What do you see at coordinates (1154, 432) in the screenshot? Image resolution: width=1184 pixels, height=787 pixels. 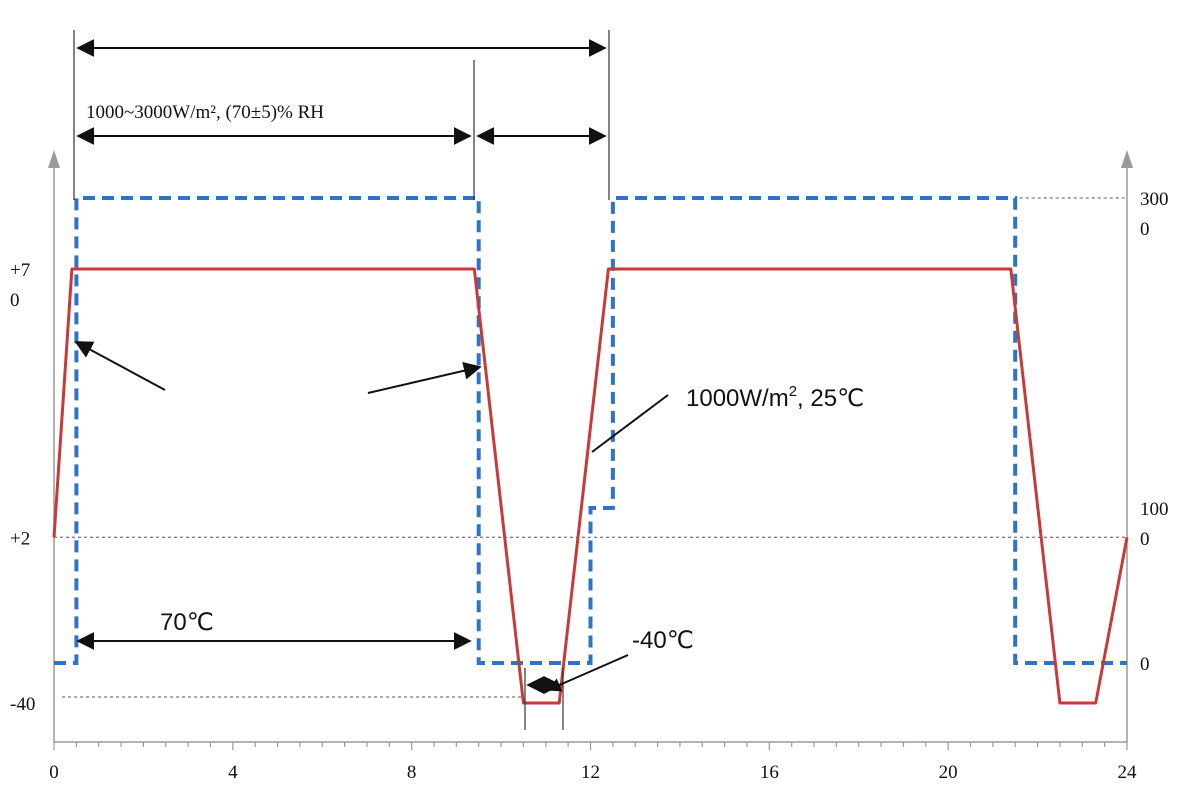 I see `right-y-tick-labels: 300 0 100 0 0` at bounding box center [1154, 432].